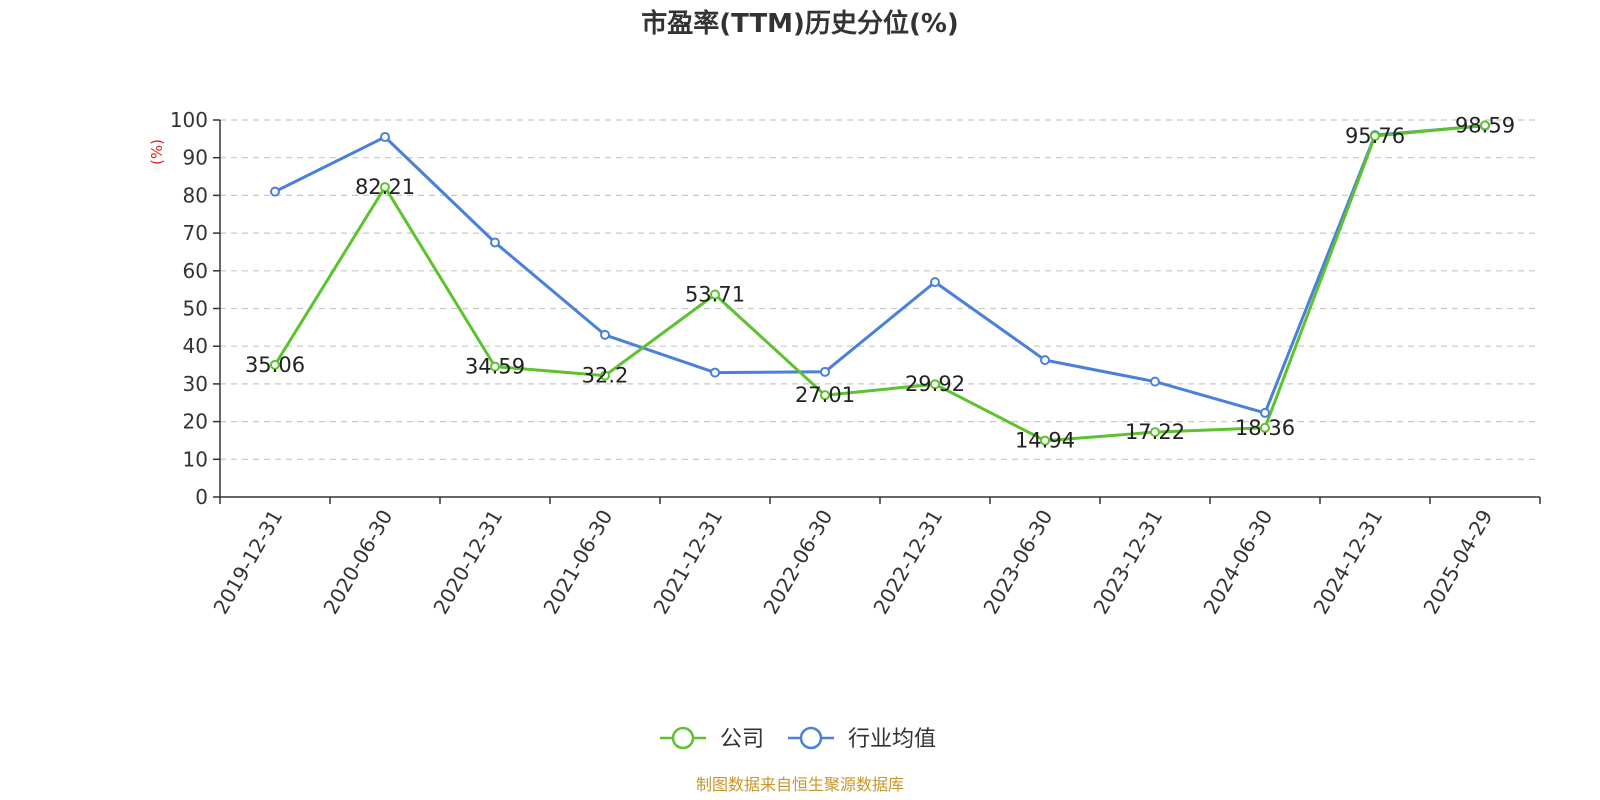 The width and height of the screenshot is (1600, 800). Describe the element at coordinates (195, 195) in the screenshot. I see `y-tick-label: 80` at that location.